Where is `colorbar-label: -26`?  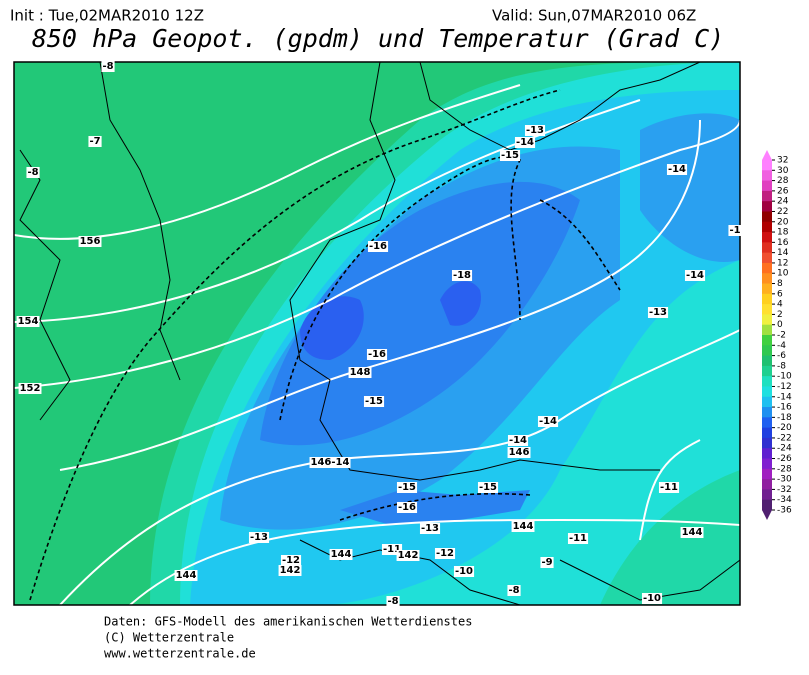
colorbar-label: -26 is located at coordinates (784, 459).